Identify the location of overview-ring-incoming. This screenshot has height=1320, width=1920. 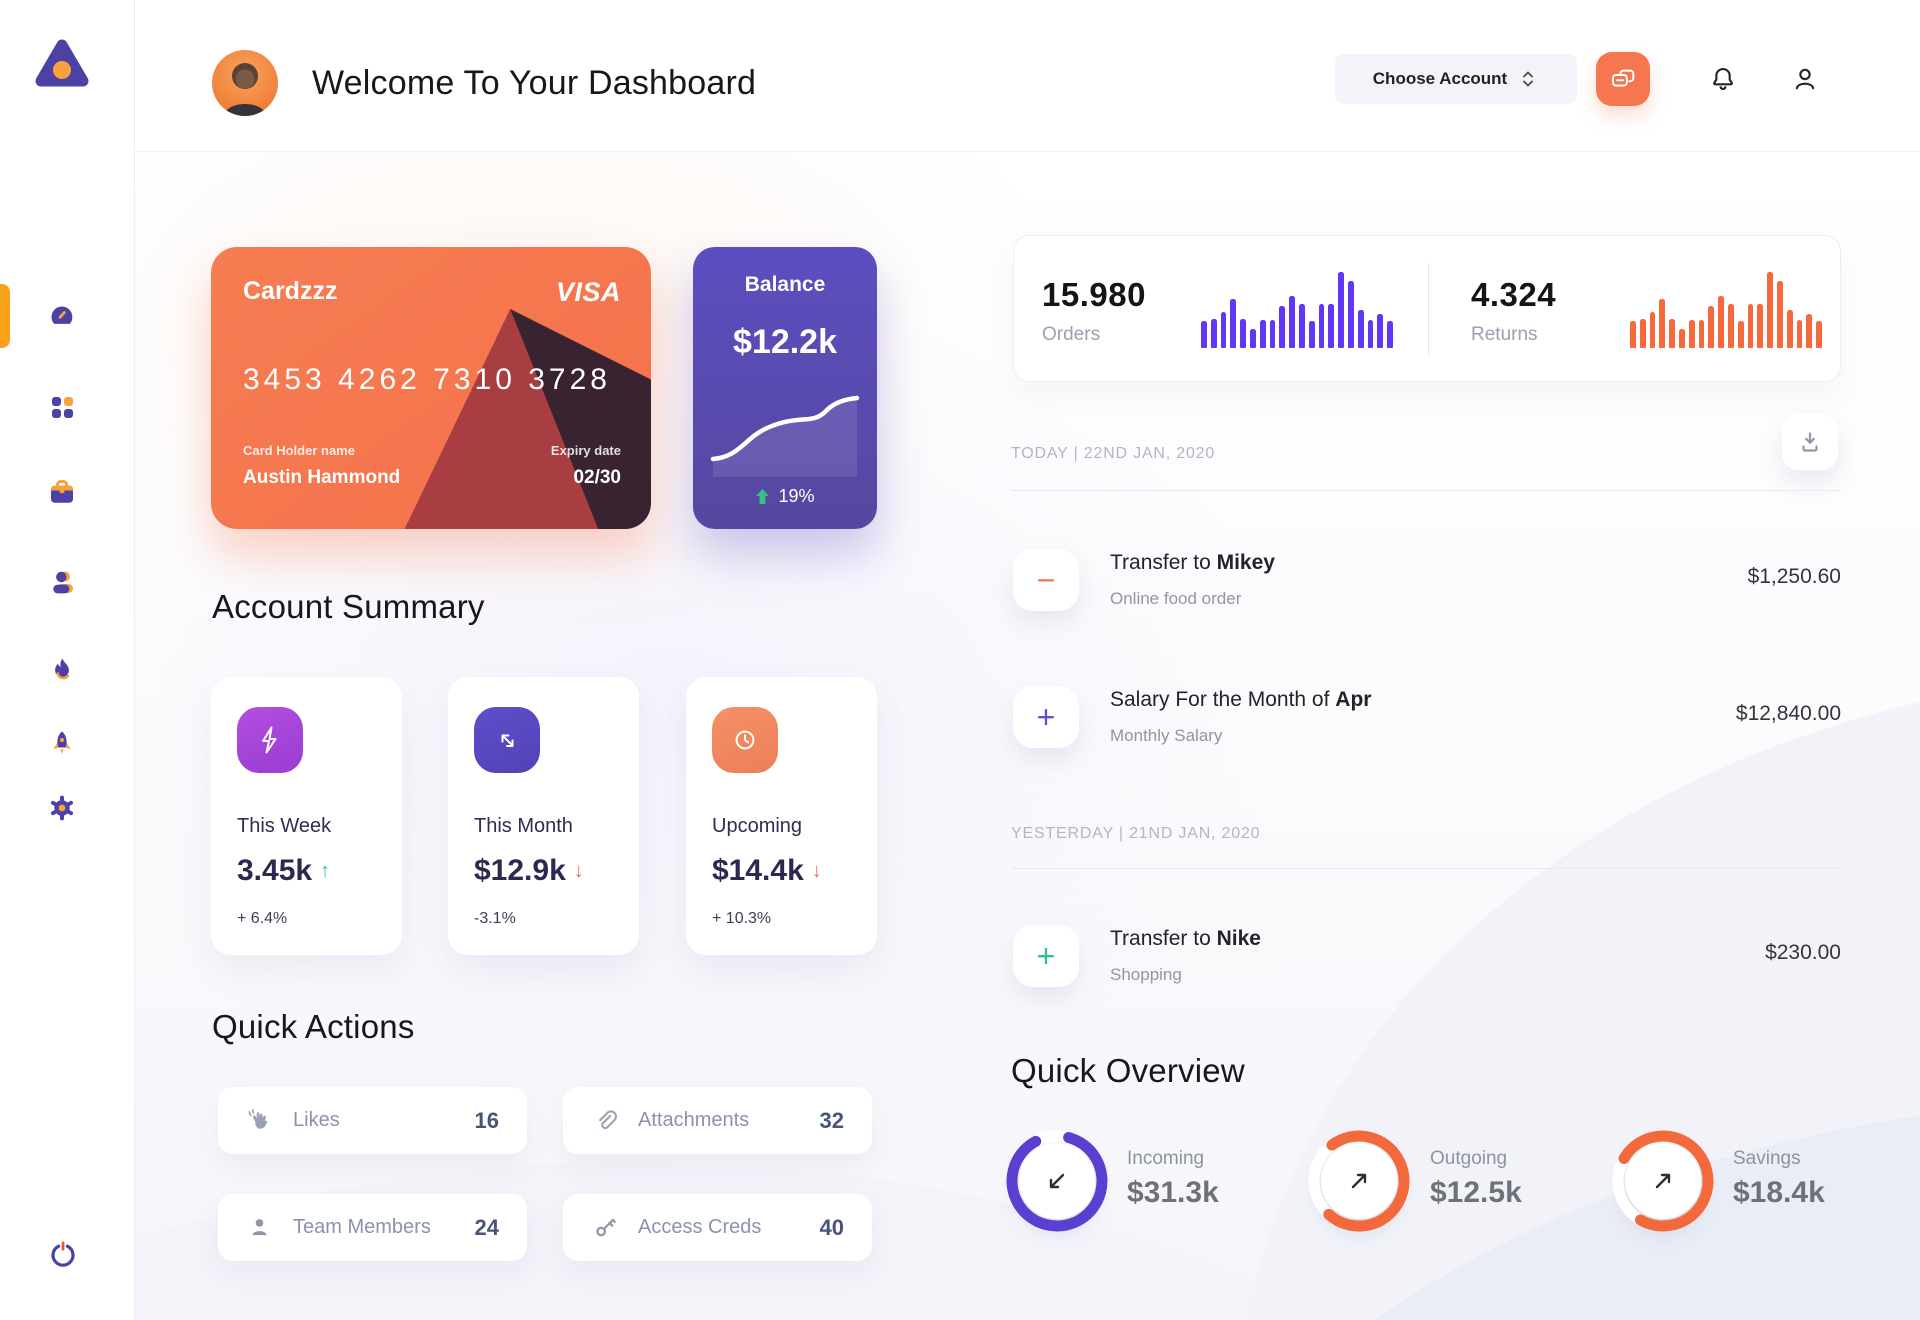
(1057, 1181).